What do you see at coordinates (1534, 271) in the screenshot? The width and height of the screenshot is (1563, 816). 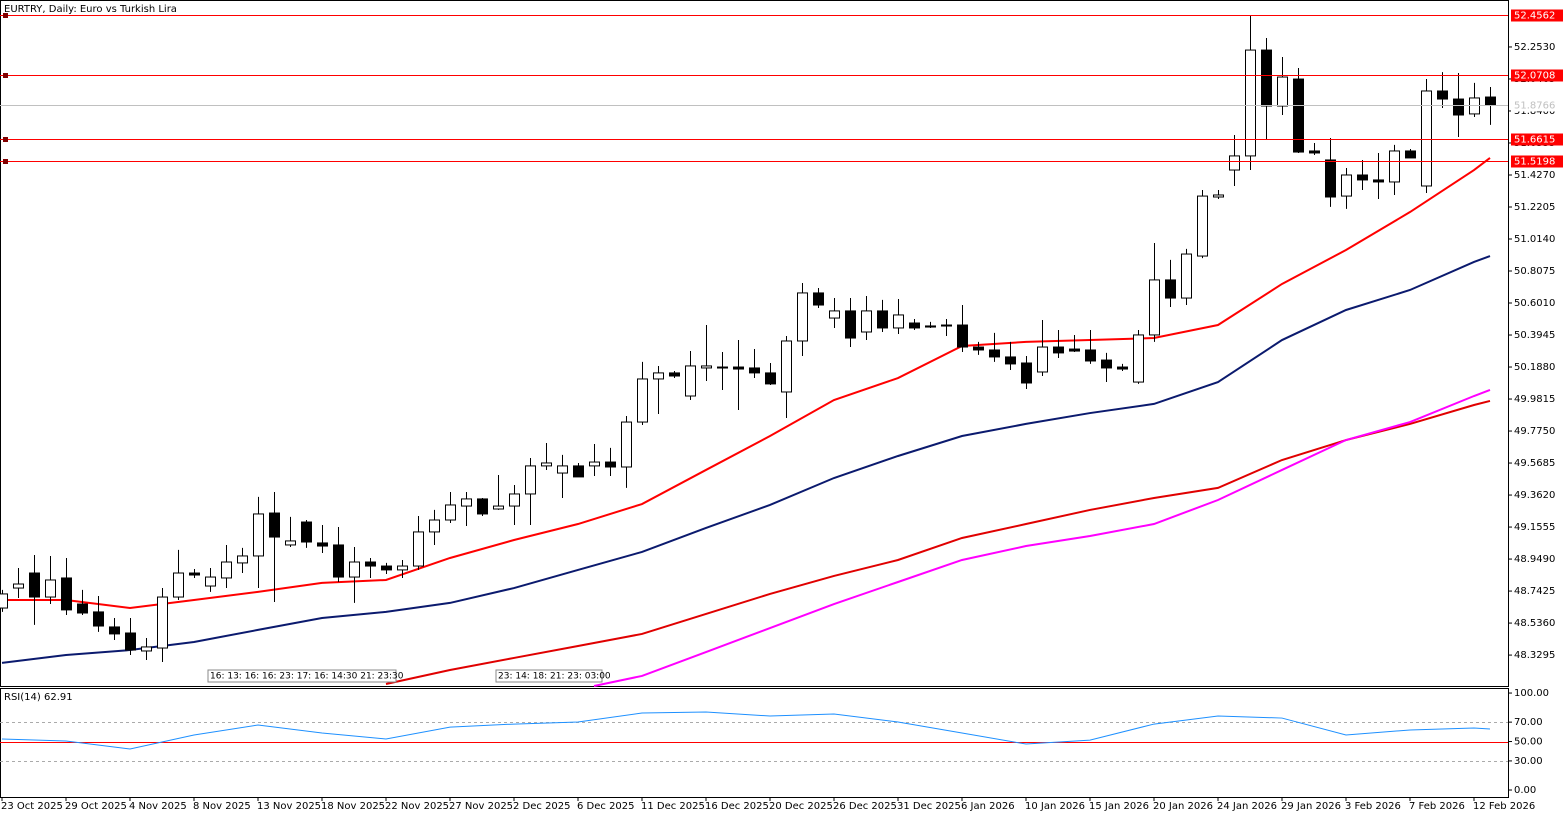 I see `y-tick-label: 50.8075` at bounding box center [1534, 271].